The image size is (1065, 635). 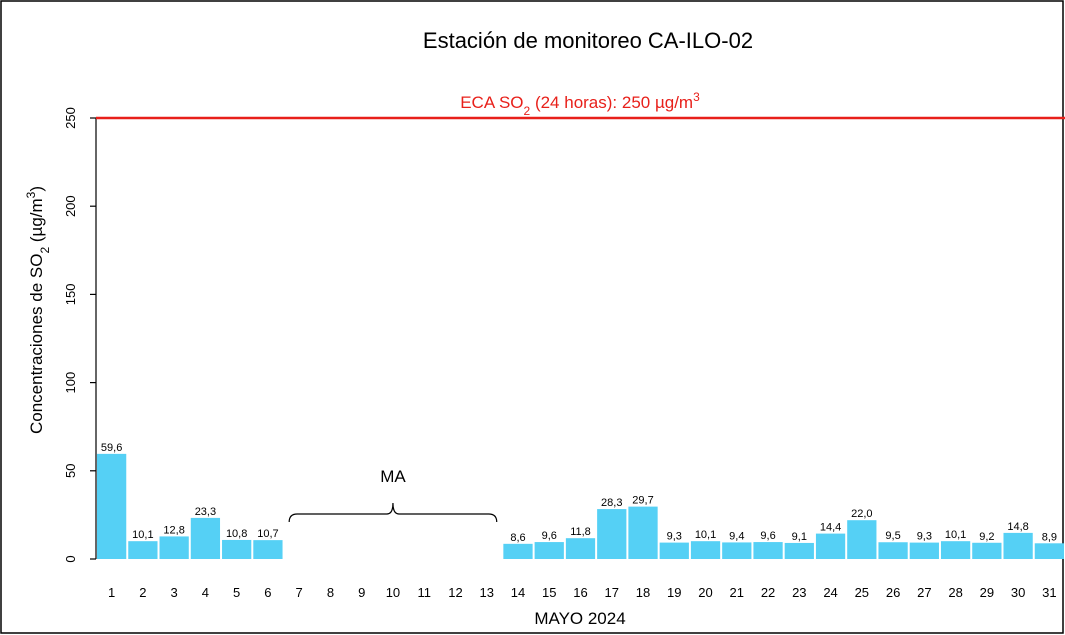 What do you see at coordinates (588, 40) in the screenshot?
I see `chart-title: Estación de monitoreo CA-ILO-02` at bounding box center [588, 40].